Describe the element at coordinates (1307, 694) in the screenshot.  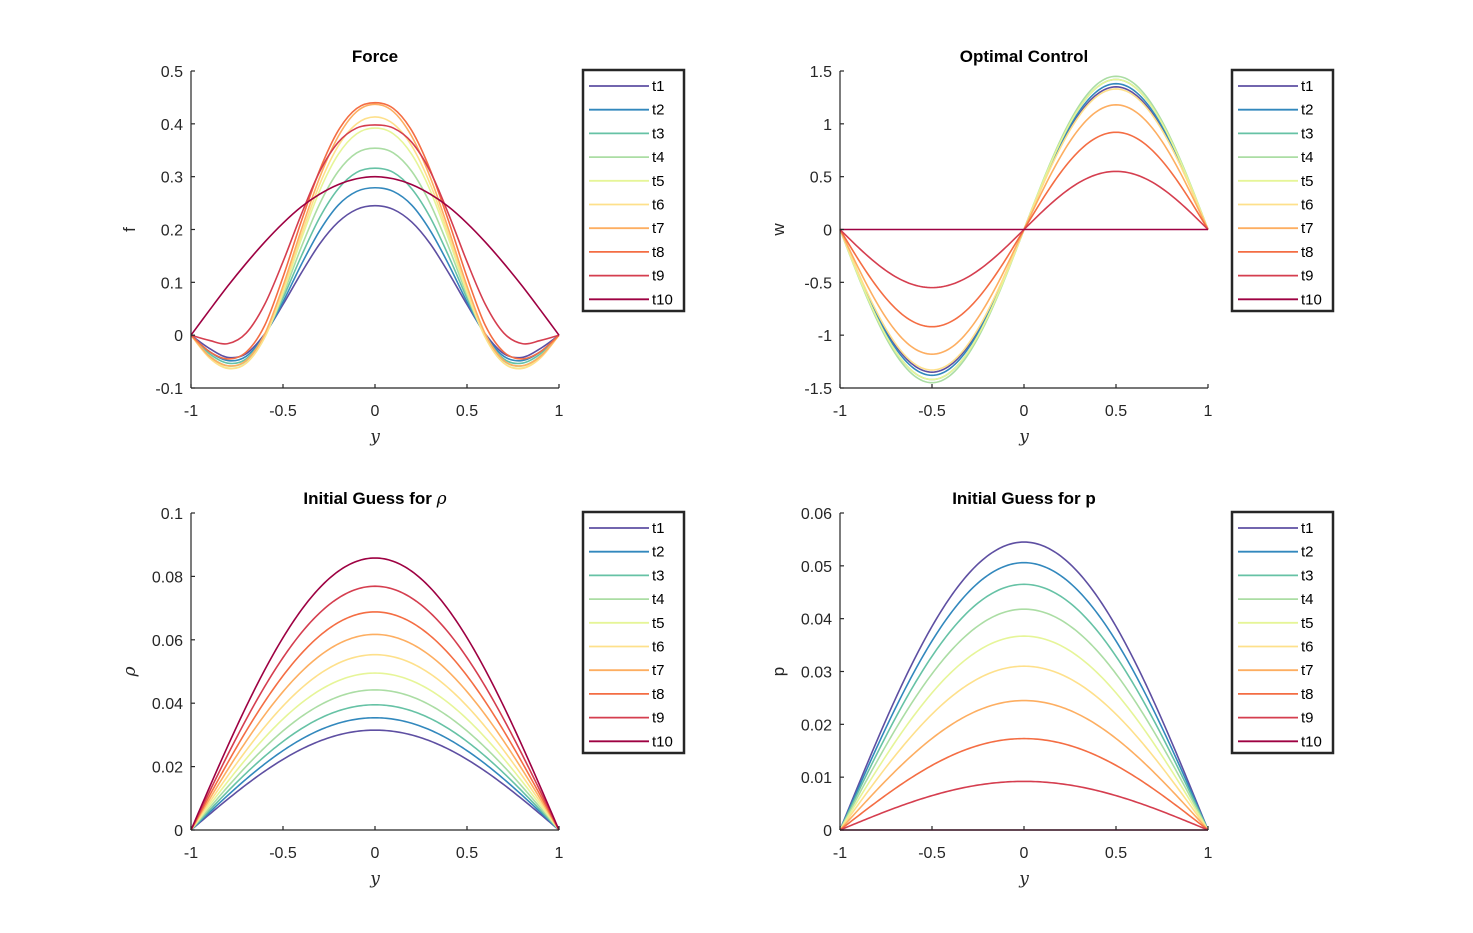
I see `legend-label-t8: t8` at that location.